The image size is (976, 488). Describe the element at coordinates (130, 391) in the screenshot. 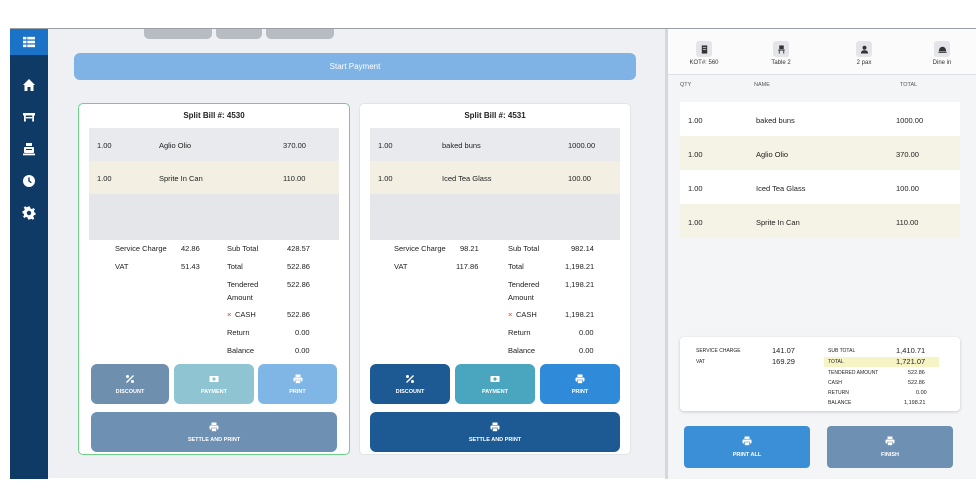

I see `discount-label: DISCOUNT` at that location.